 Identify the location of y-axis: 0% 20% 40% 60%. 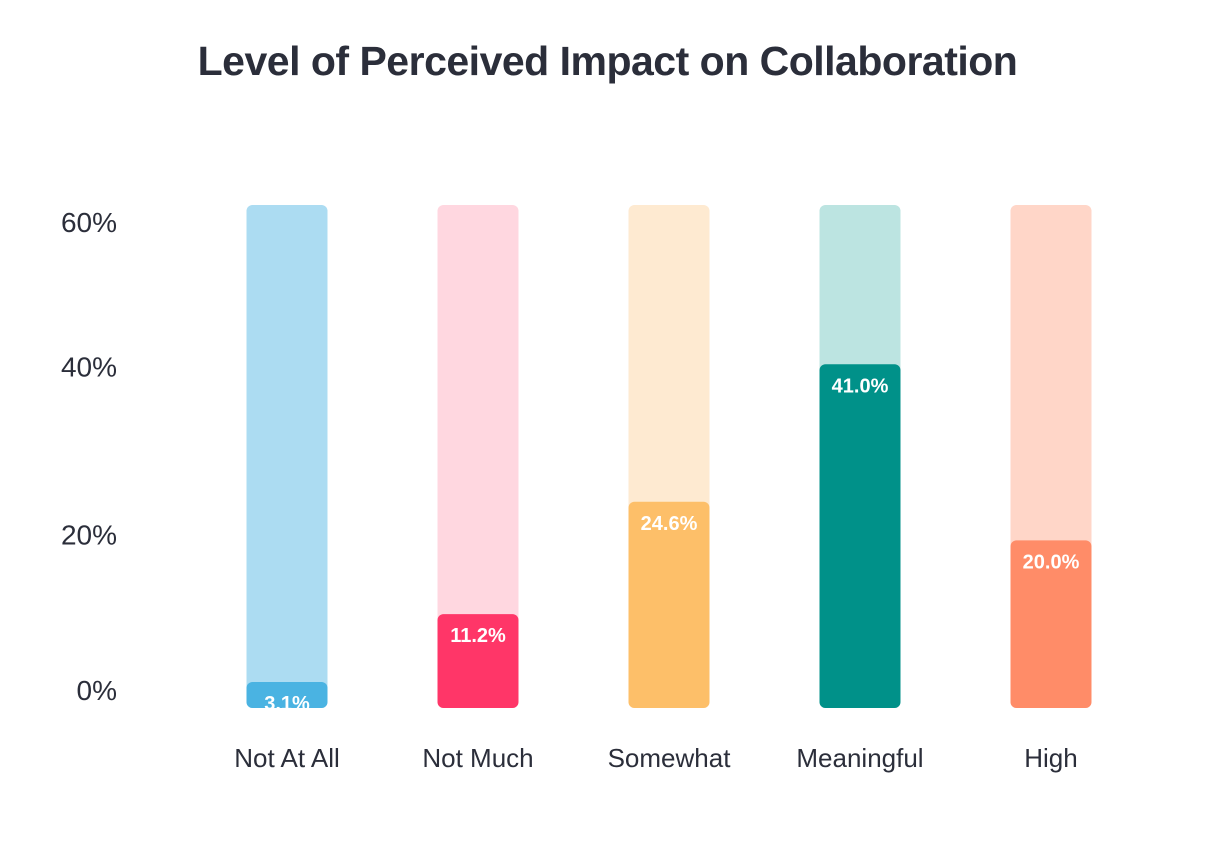
(89, 456).